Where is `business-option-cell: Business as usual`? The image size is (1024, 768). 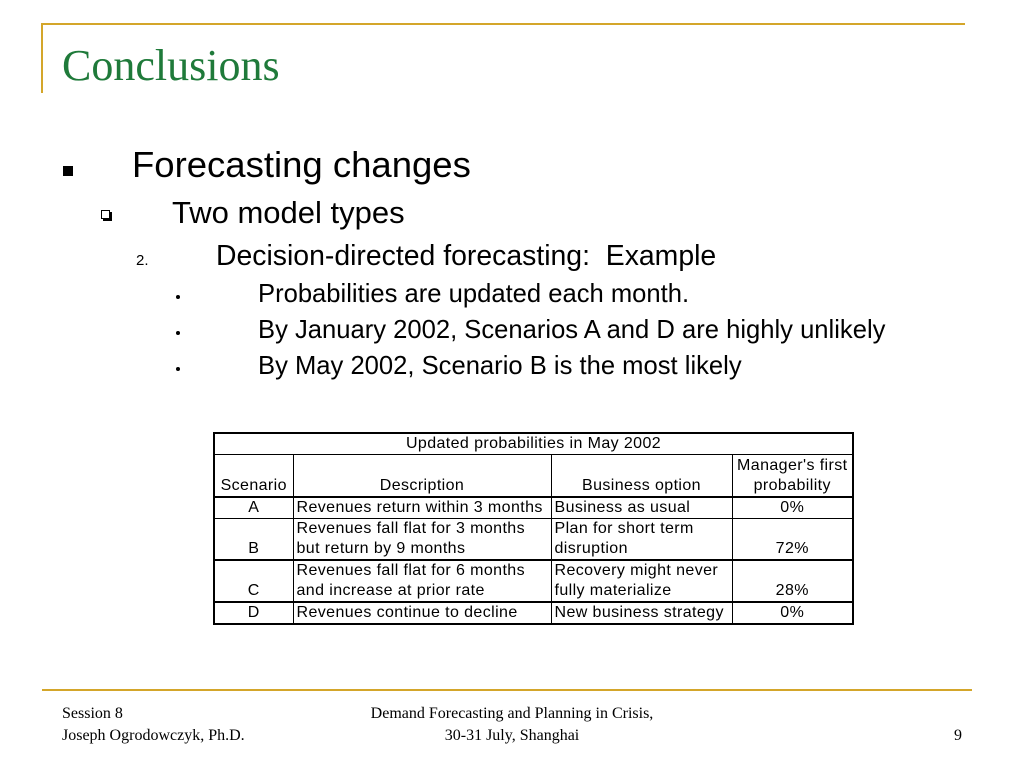 business-option-cell: Business as usual is located at coordinates (641, 507).